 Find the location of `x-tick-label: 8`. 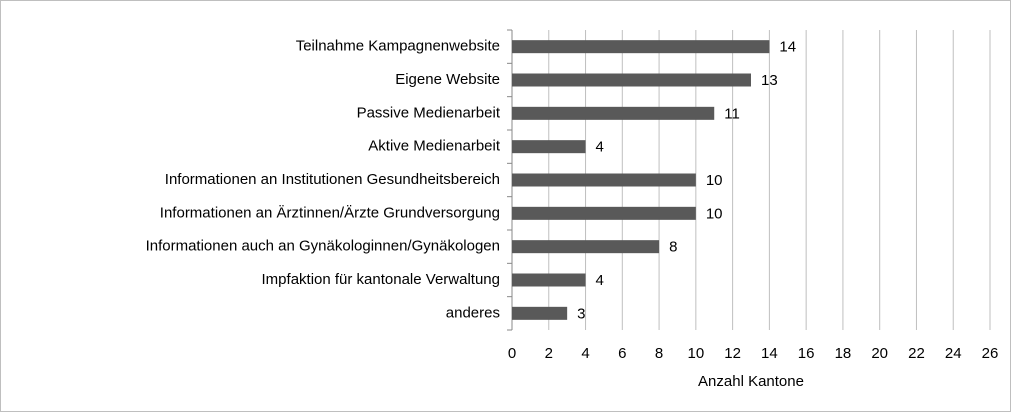

x-tick-label: 8 is located at coordinates (659, 353).